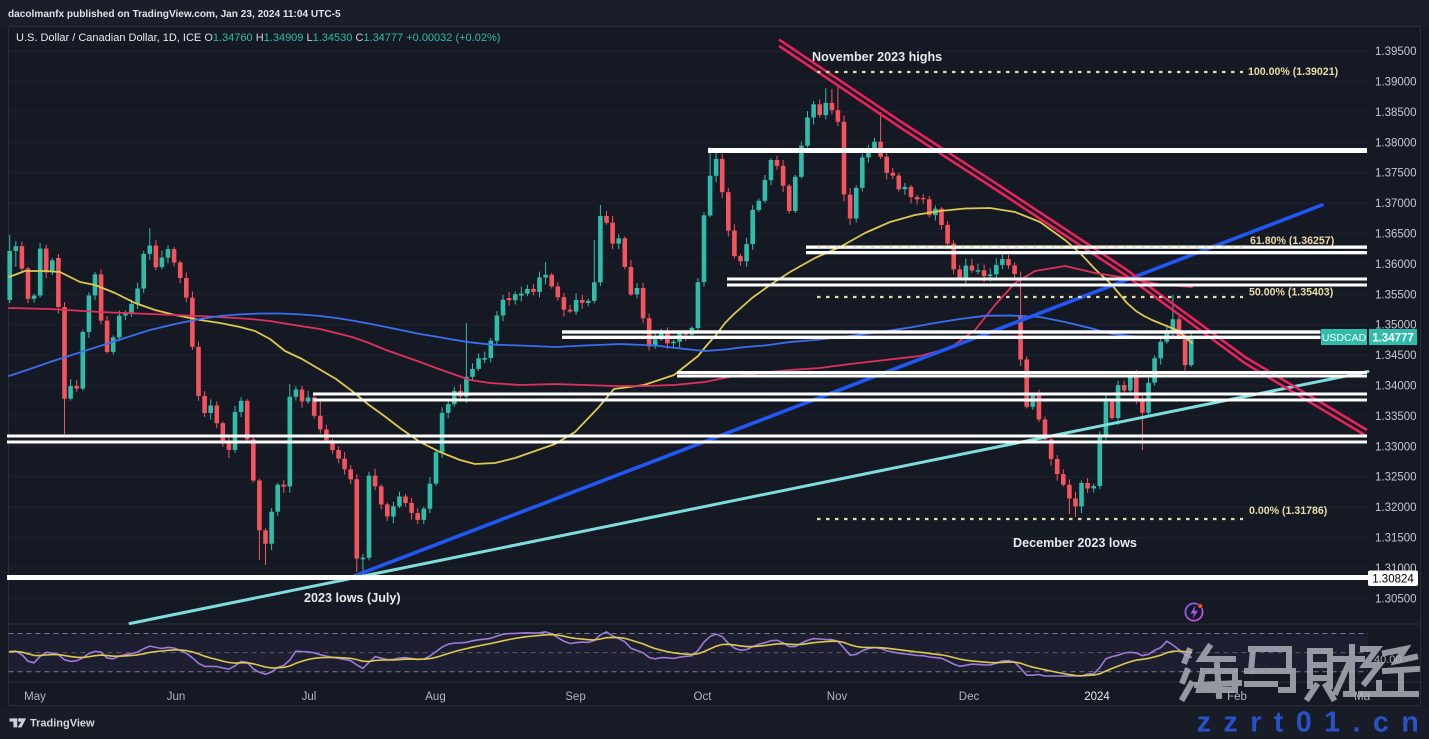  I want to click on svg-text: Aug, so click(435, 697).